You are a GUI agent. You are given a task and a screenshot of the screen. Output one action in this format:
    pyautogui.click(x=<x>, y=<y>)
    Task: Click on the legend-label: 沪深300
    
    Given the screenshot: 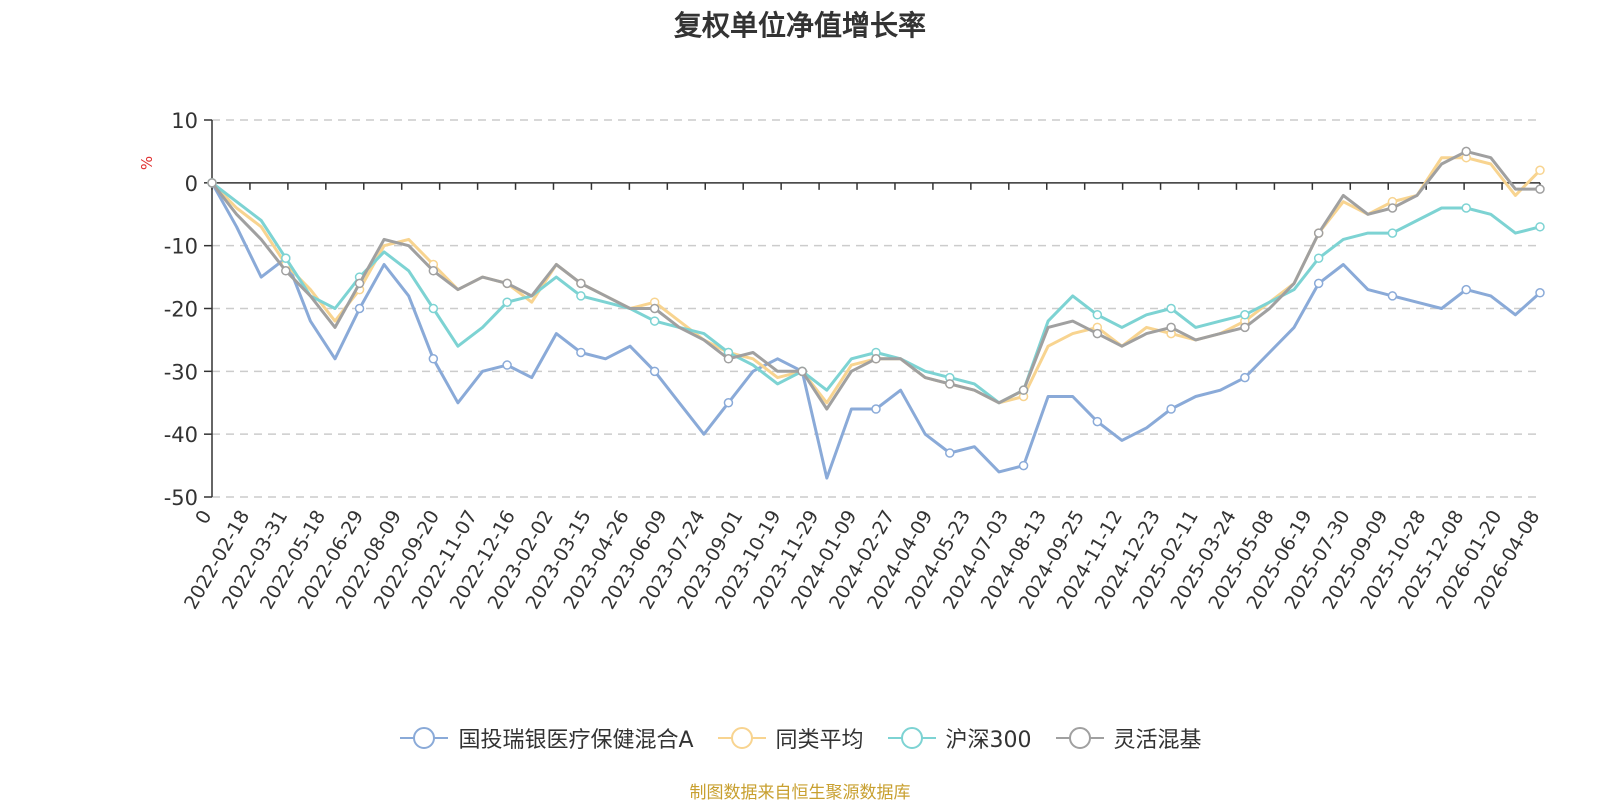 What is the action you would take?
    pyautogui.click(x=988, y=740)
    